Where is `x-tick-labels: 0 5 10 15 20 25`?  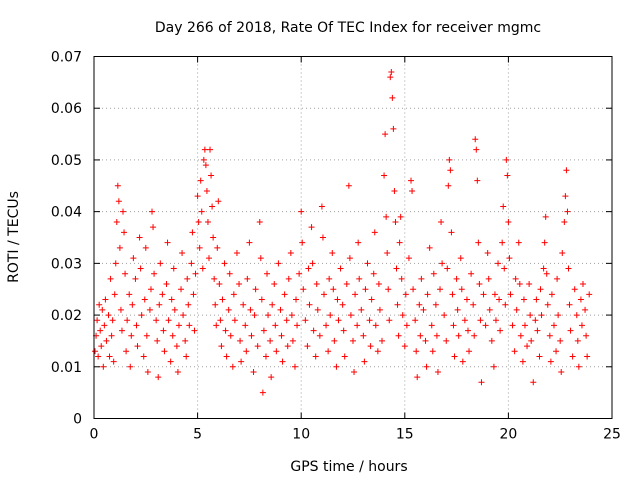 x-tick-labels: 0 5 10 15 20 25 is located at coordinates (355, 435).